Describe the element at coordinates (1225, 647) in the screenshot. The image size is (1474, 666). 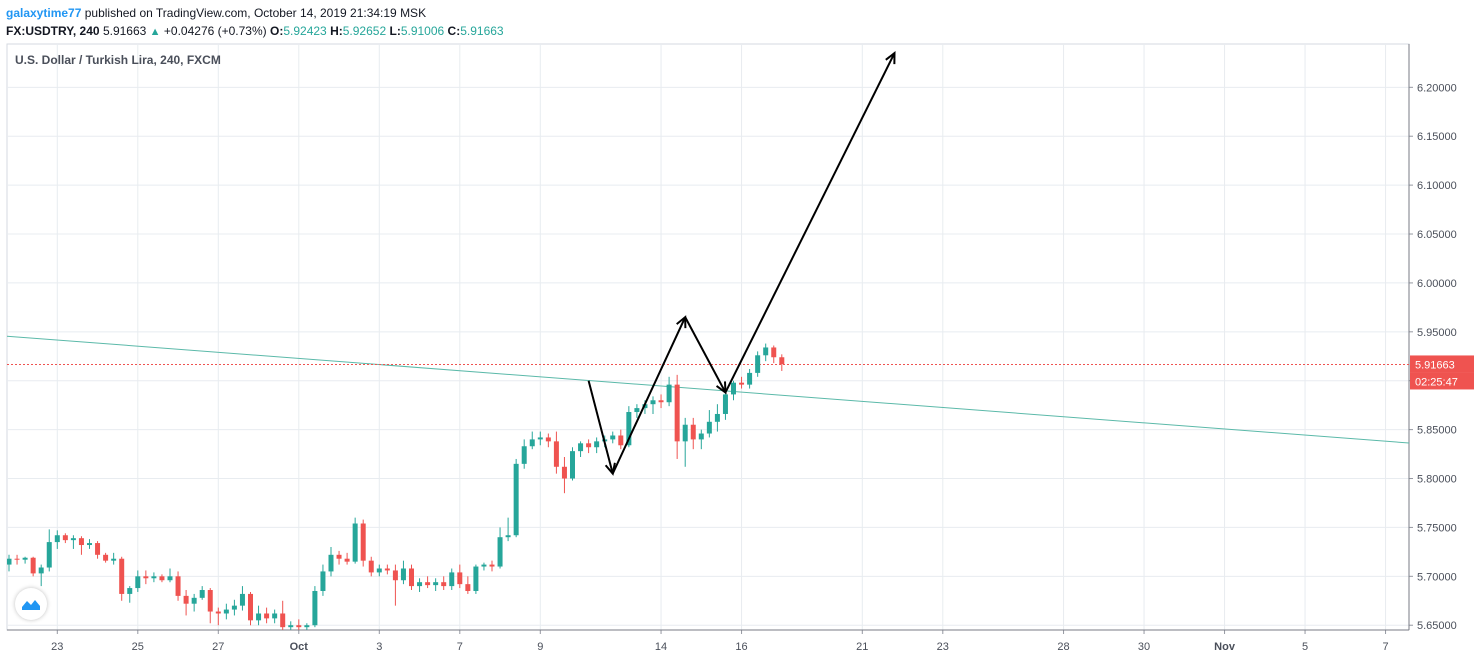
I see `x-tick-label: Nov` at that location.